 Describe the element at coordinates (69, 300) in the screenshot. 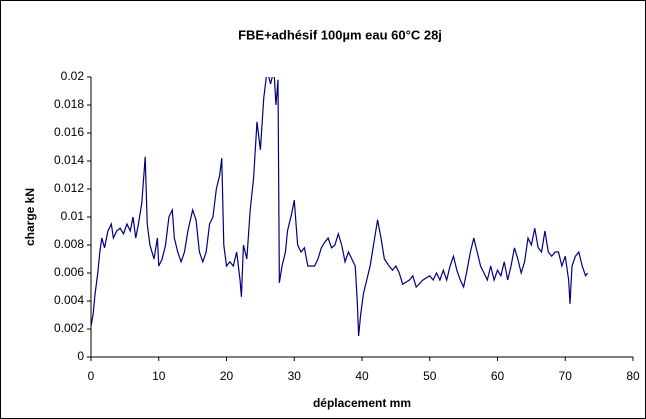

I see `y-tick-label: 0.004` at that location.